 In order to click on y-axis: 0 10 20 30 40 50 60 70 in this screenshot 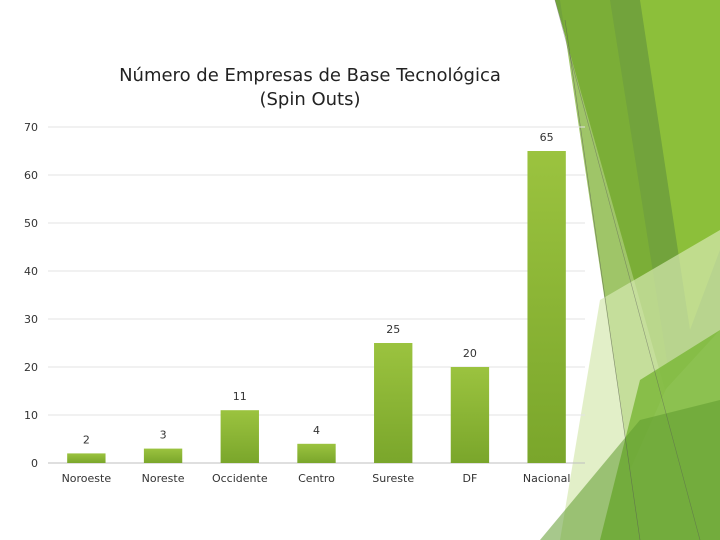, I will do `click(31, 295)`.